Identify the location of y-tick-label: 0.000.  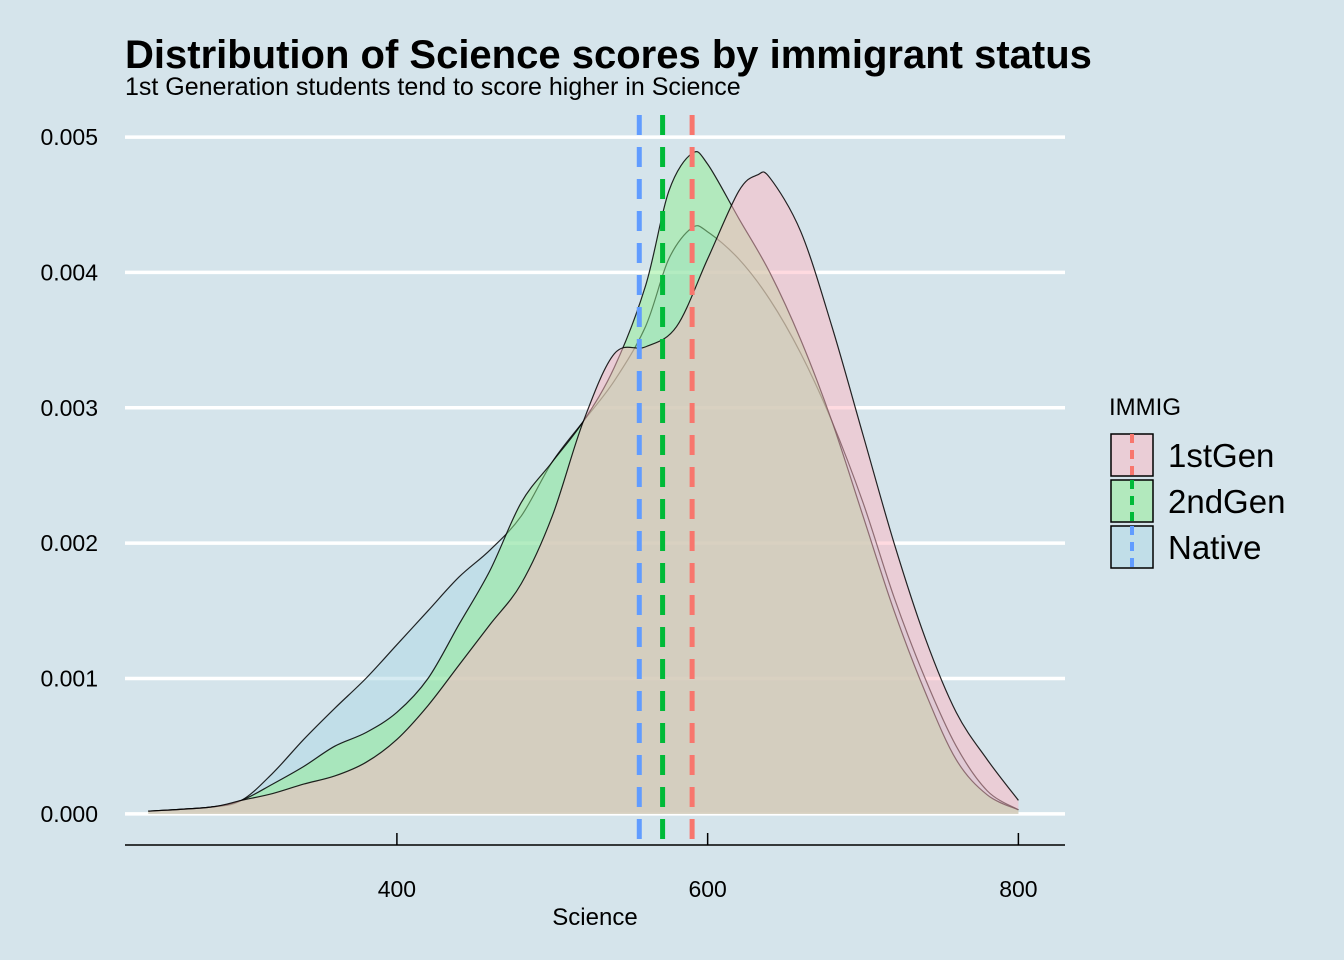
(69, 814).